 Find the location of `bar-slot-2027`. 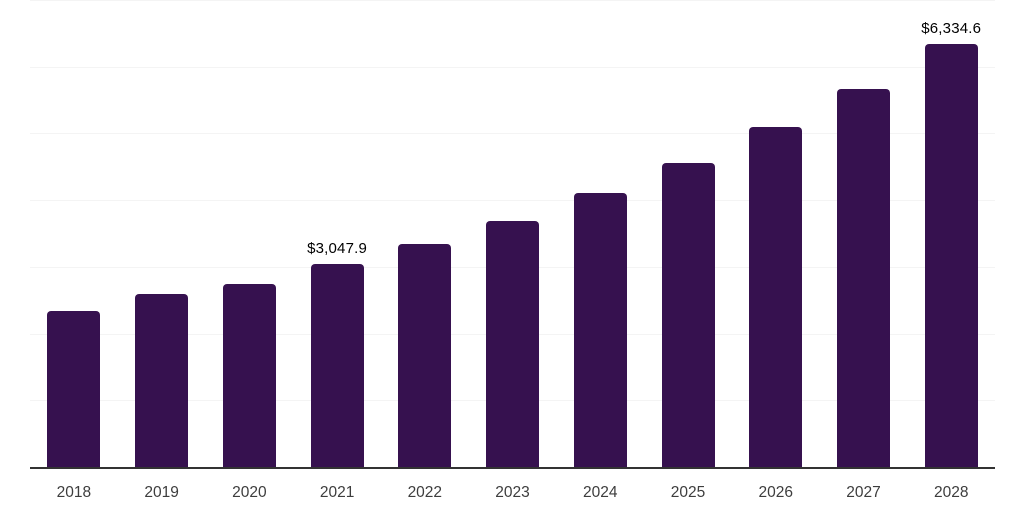

bar-slot-2027 is located at coordinates (864, 233).